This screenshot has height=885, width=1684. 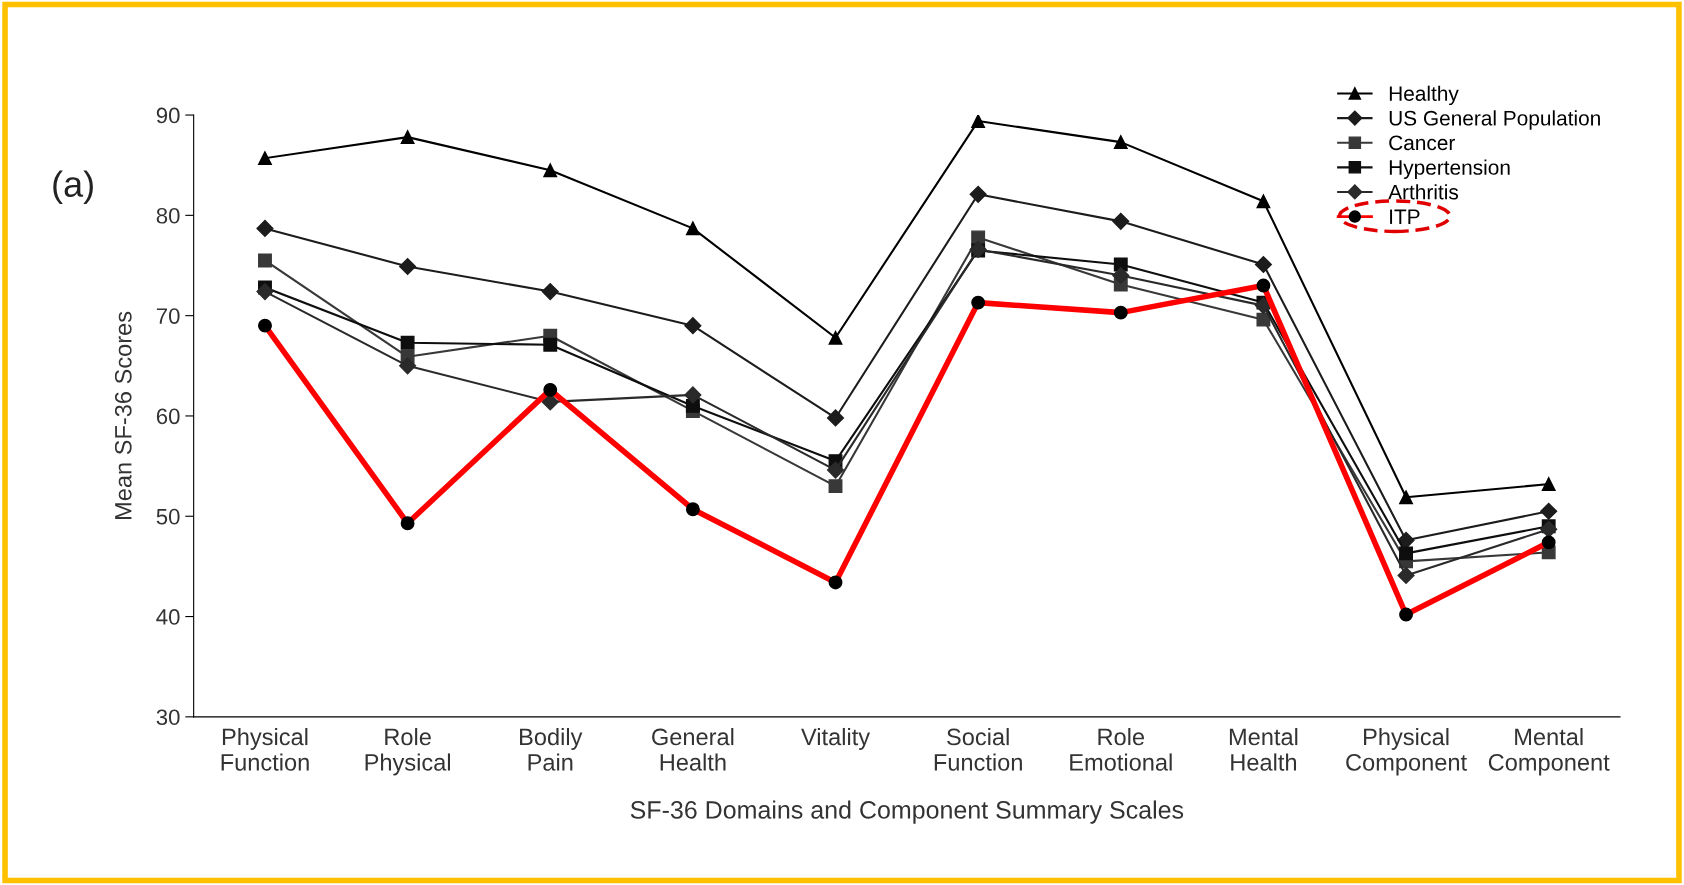 What do you see at coordinates (551, 749) in the screenshot?
I see `x-tick-label: Bodily Pain` at bounding box center [551, 749].